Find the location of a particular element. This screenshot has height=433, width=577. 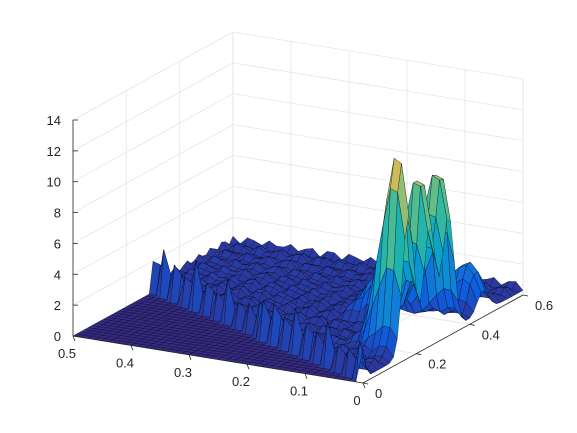

y-tick-label: 0 is located at coordinates (378, 393).